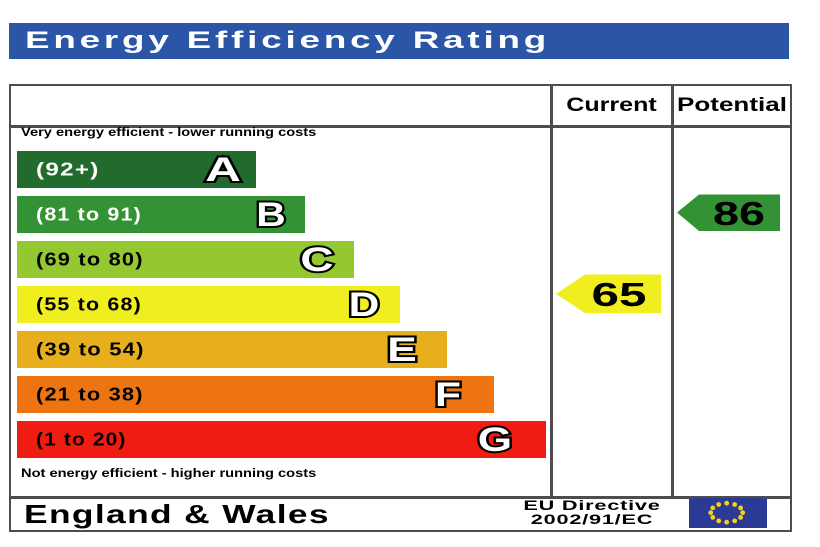 The width and height of the screenshot is (820, 547). What do you see at coordinates (739, 213) in the screenshot?
I see `svg-text: 86` at bounding box center [739, 213].